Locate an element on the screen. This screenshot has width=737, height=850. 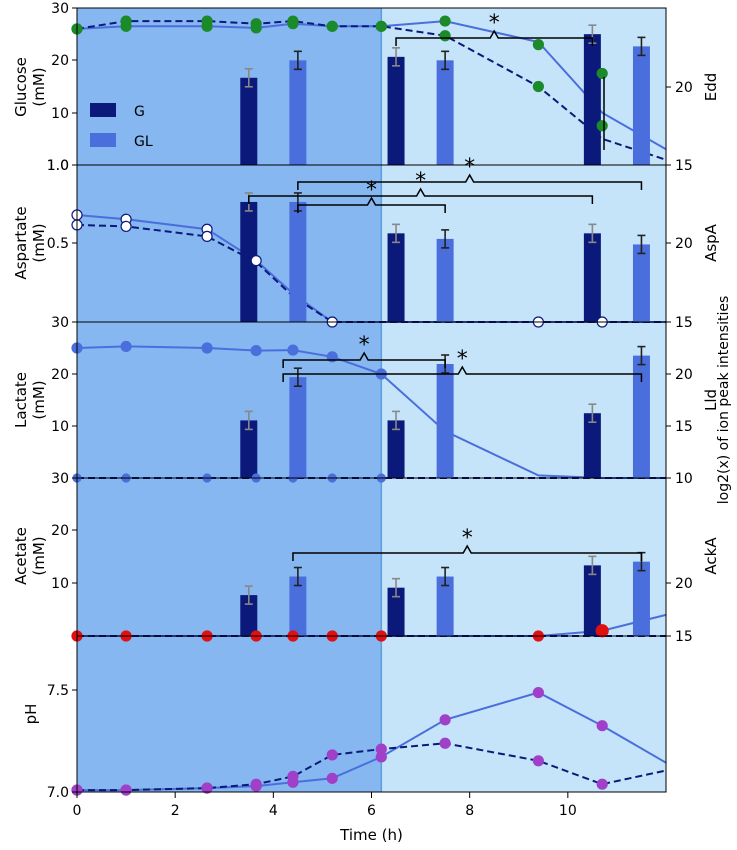
x-tick-label: 0 is located at coordinates (77, 811).